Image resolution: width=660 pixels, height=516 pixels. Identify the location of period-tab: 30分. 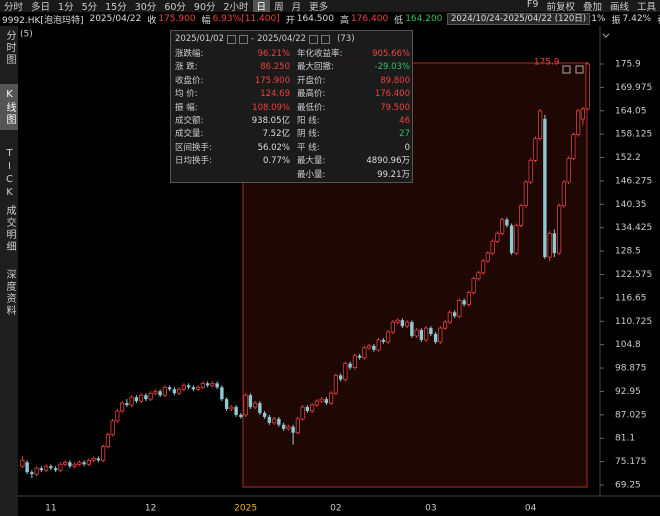
(145, 7).